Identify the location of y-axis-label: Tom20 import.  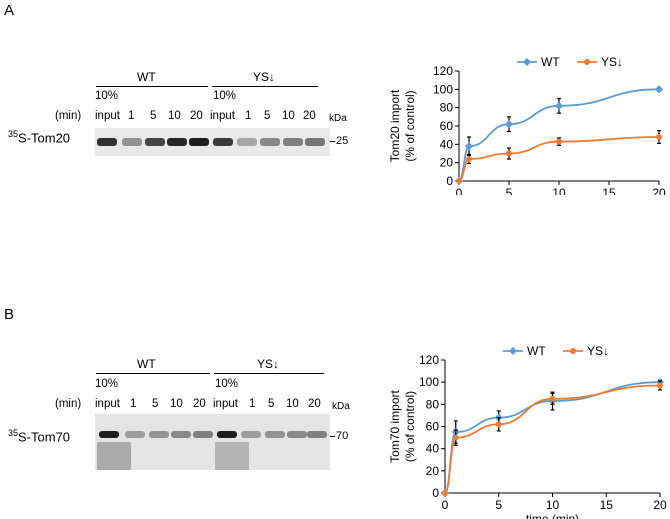
(395, 125).